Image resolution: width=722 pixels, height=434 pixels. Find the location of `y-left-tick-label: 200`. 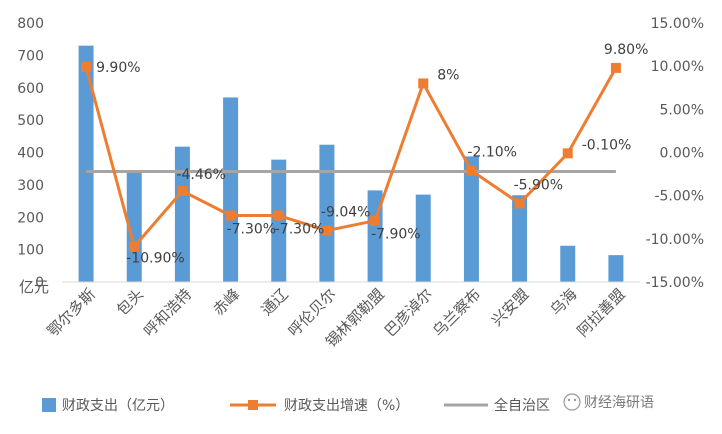

y-left-tick-label: 200 is located at coordinates (30, 218).